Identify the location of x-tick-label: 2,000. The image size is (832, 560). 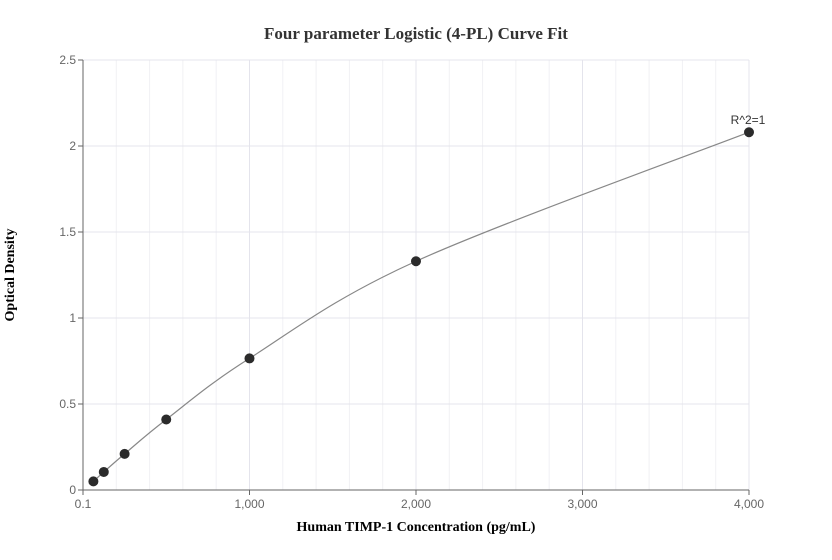
(416, 504).